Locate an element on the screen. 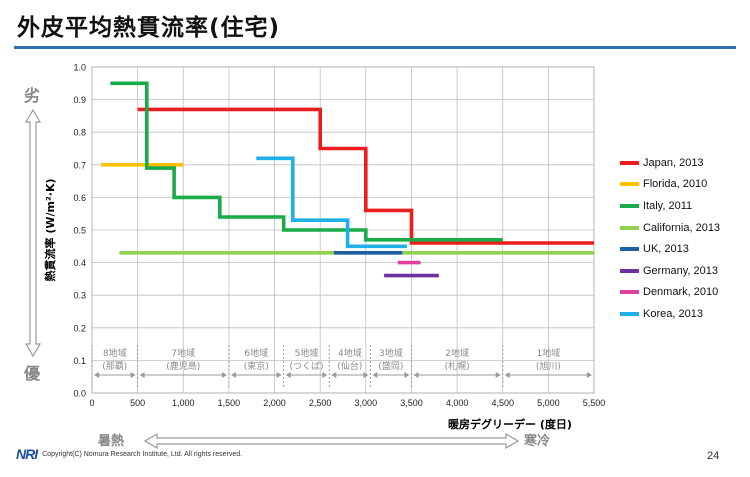  region-name: 6地域 is located at coordinates (256, 353).